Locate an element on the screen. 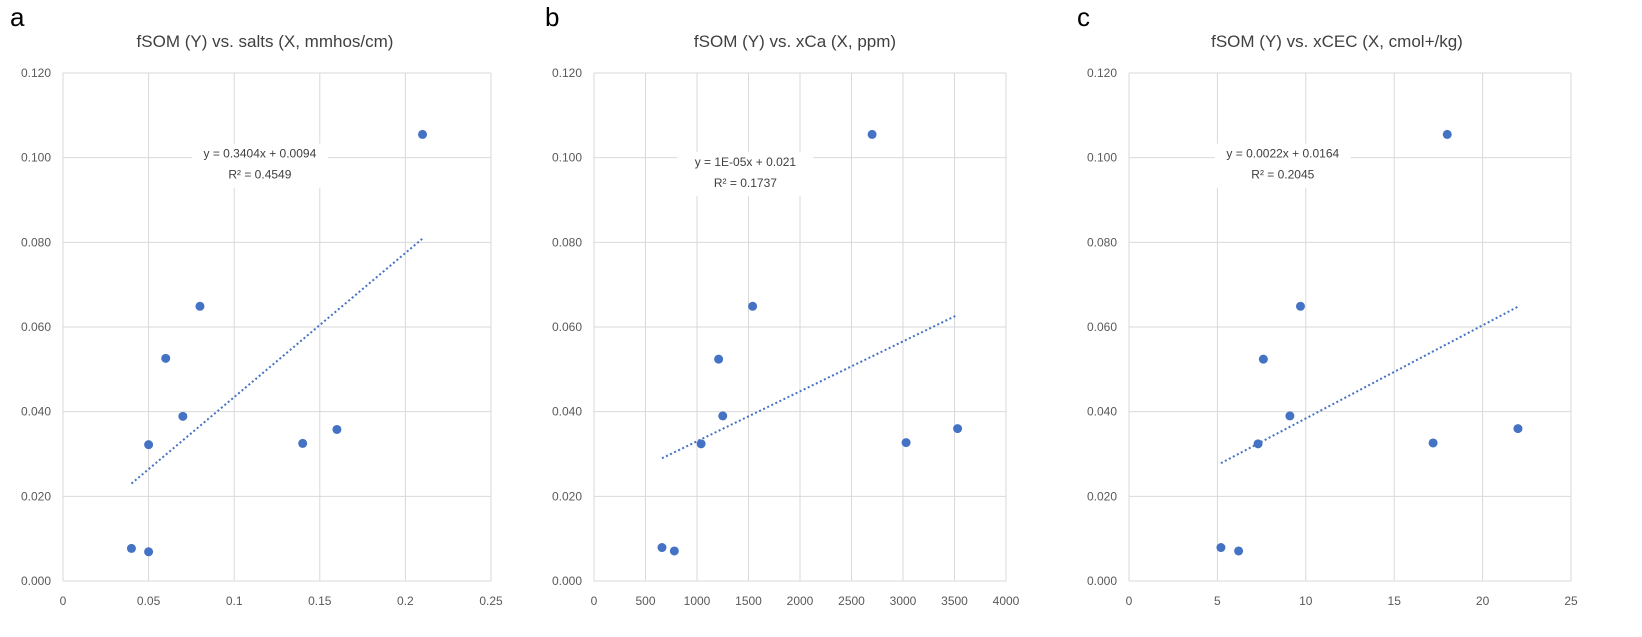 This screenshot has height=637, width=1642. x-tick-label: 25 is located at coordinates (1571, 601).